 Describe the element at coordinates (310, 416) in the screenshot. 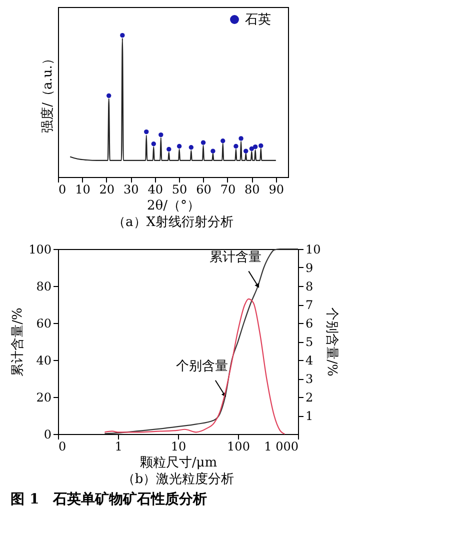

I see `y2-tick-label: 1` at that location.